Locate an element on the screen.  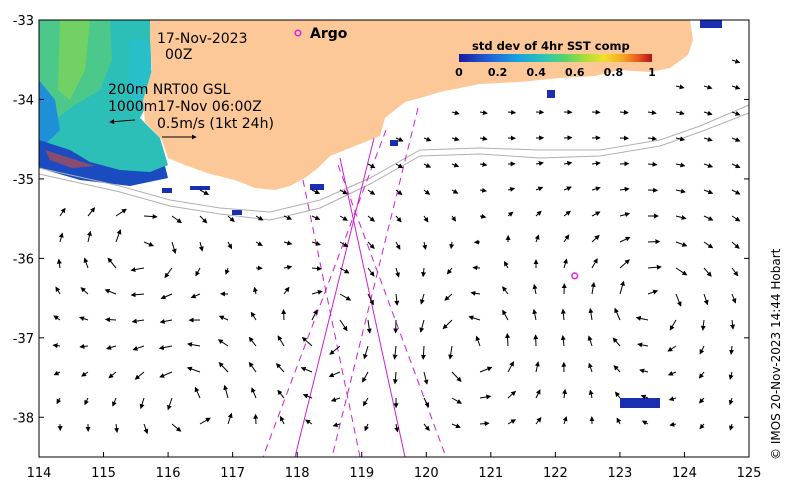
colorbar-gradient is located at coordinates (555, 58).